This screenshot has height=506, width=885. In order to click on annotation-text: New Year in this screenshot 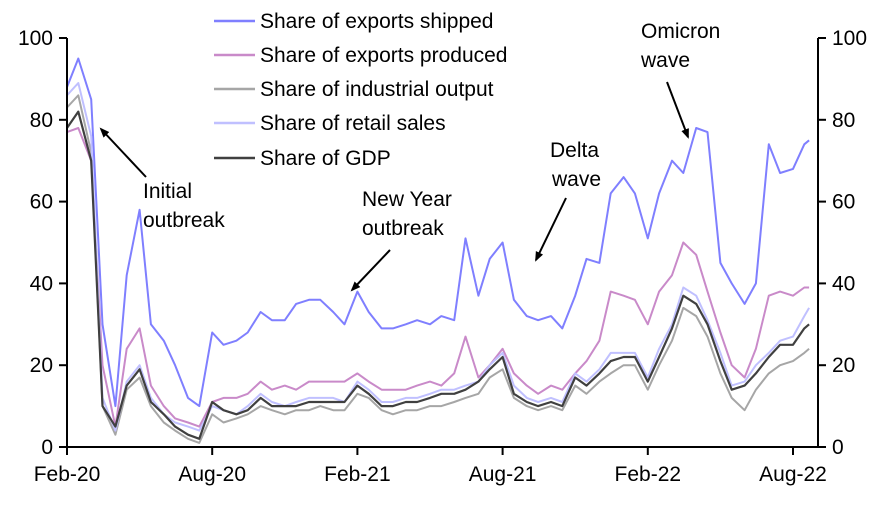, I will do `click(407, 199)`.